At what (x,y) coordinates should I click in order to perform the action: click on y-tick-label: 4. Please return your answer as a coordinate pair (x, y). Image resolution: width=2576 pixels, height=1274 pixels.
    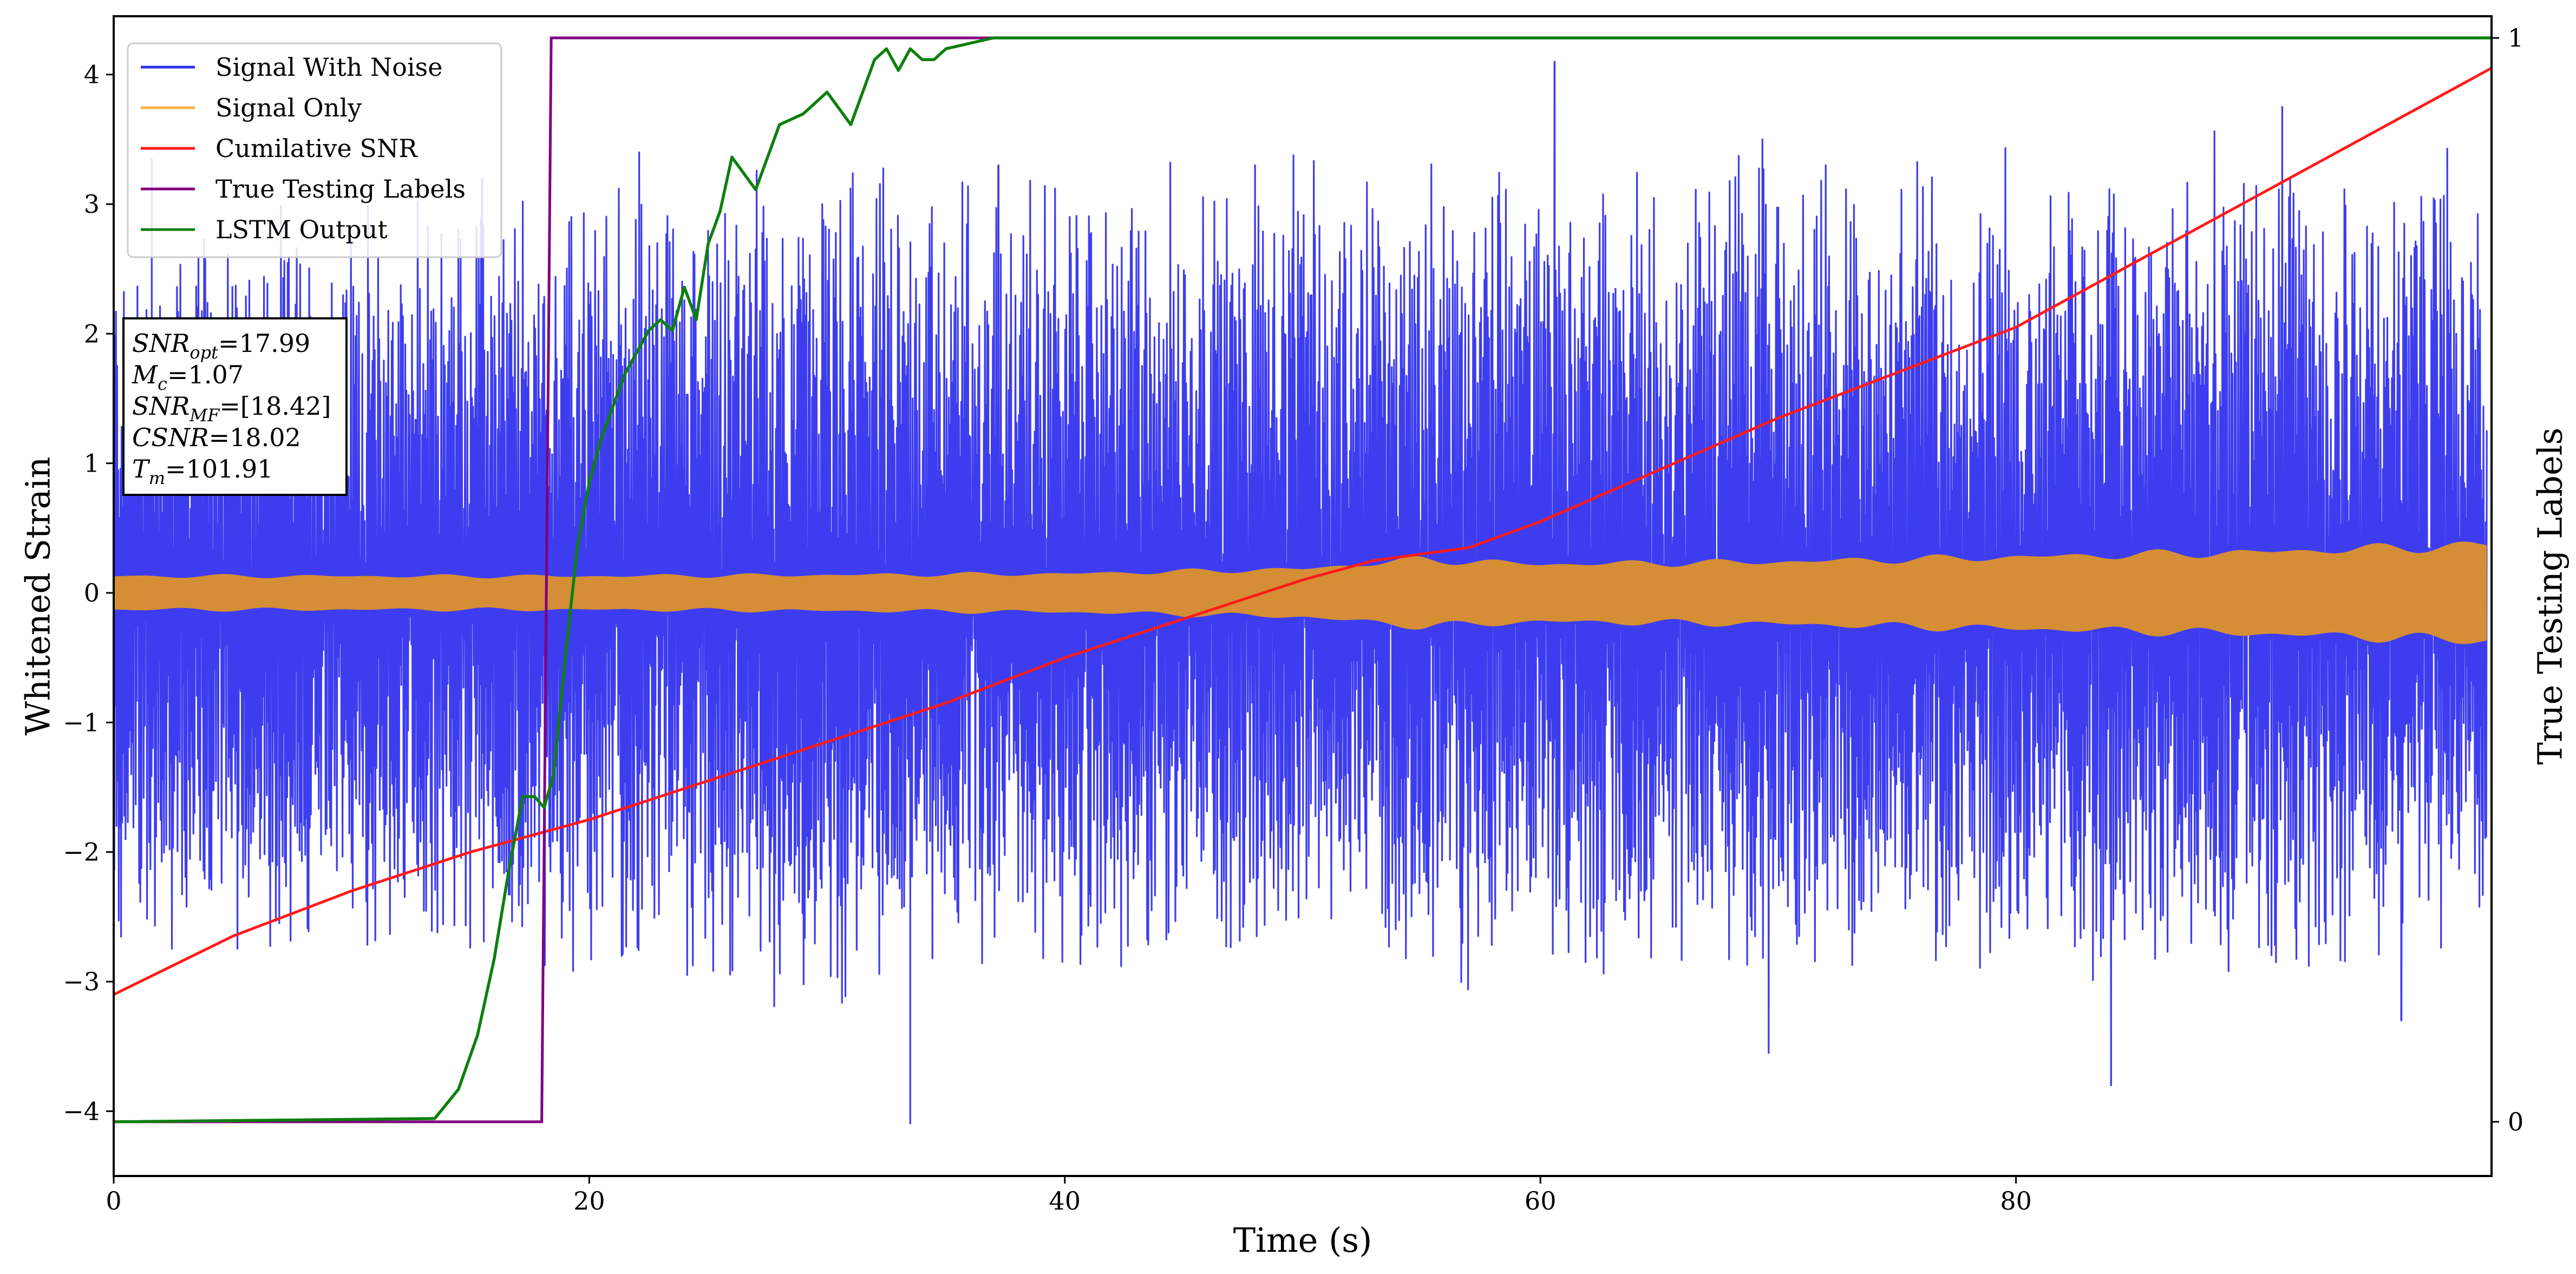
    Looking at the image, I should click on (92, 74).